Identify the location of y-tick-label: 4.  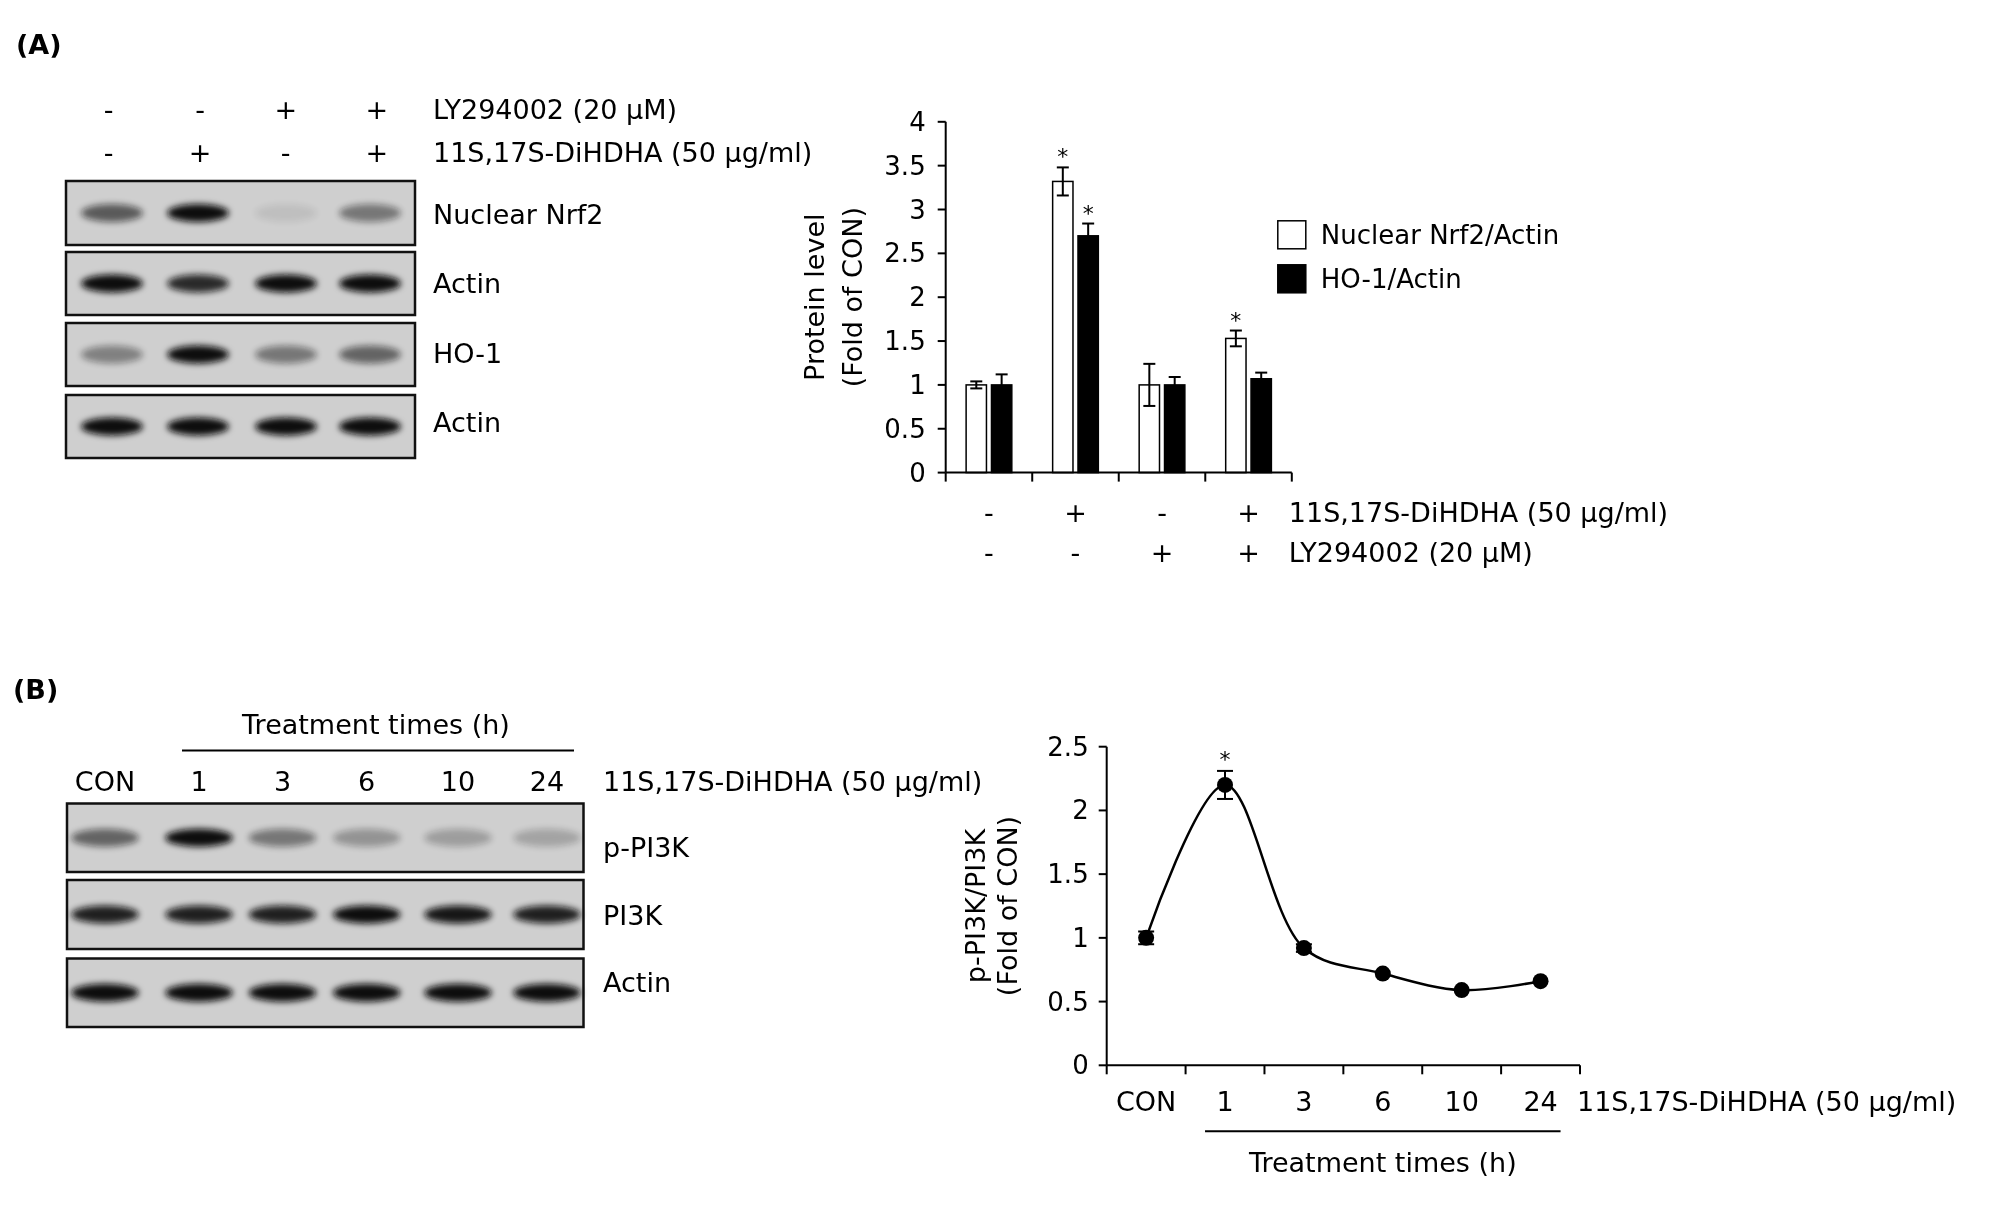
(917, 121).